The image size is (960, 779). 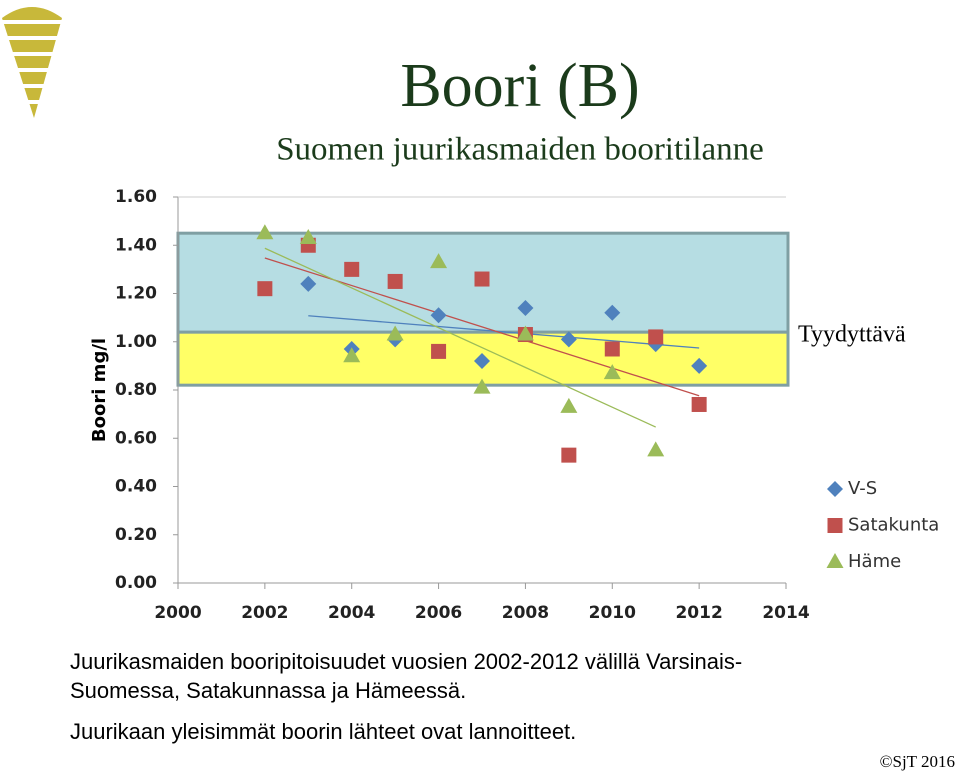 I want to click on y-tick-label: 1.20, so click(x=136, y=294).